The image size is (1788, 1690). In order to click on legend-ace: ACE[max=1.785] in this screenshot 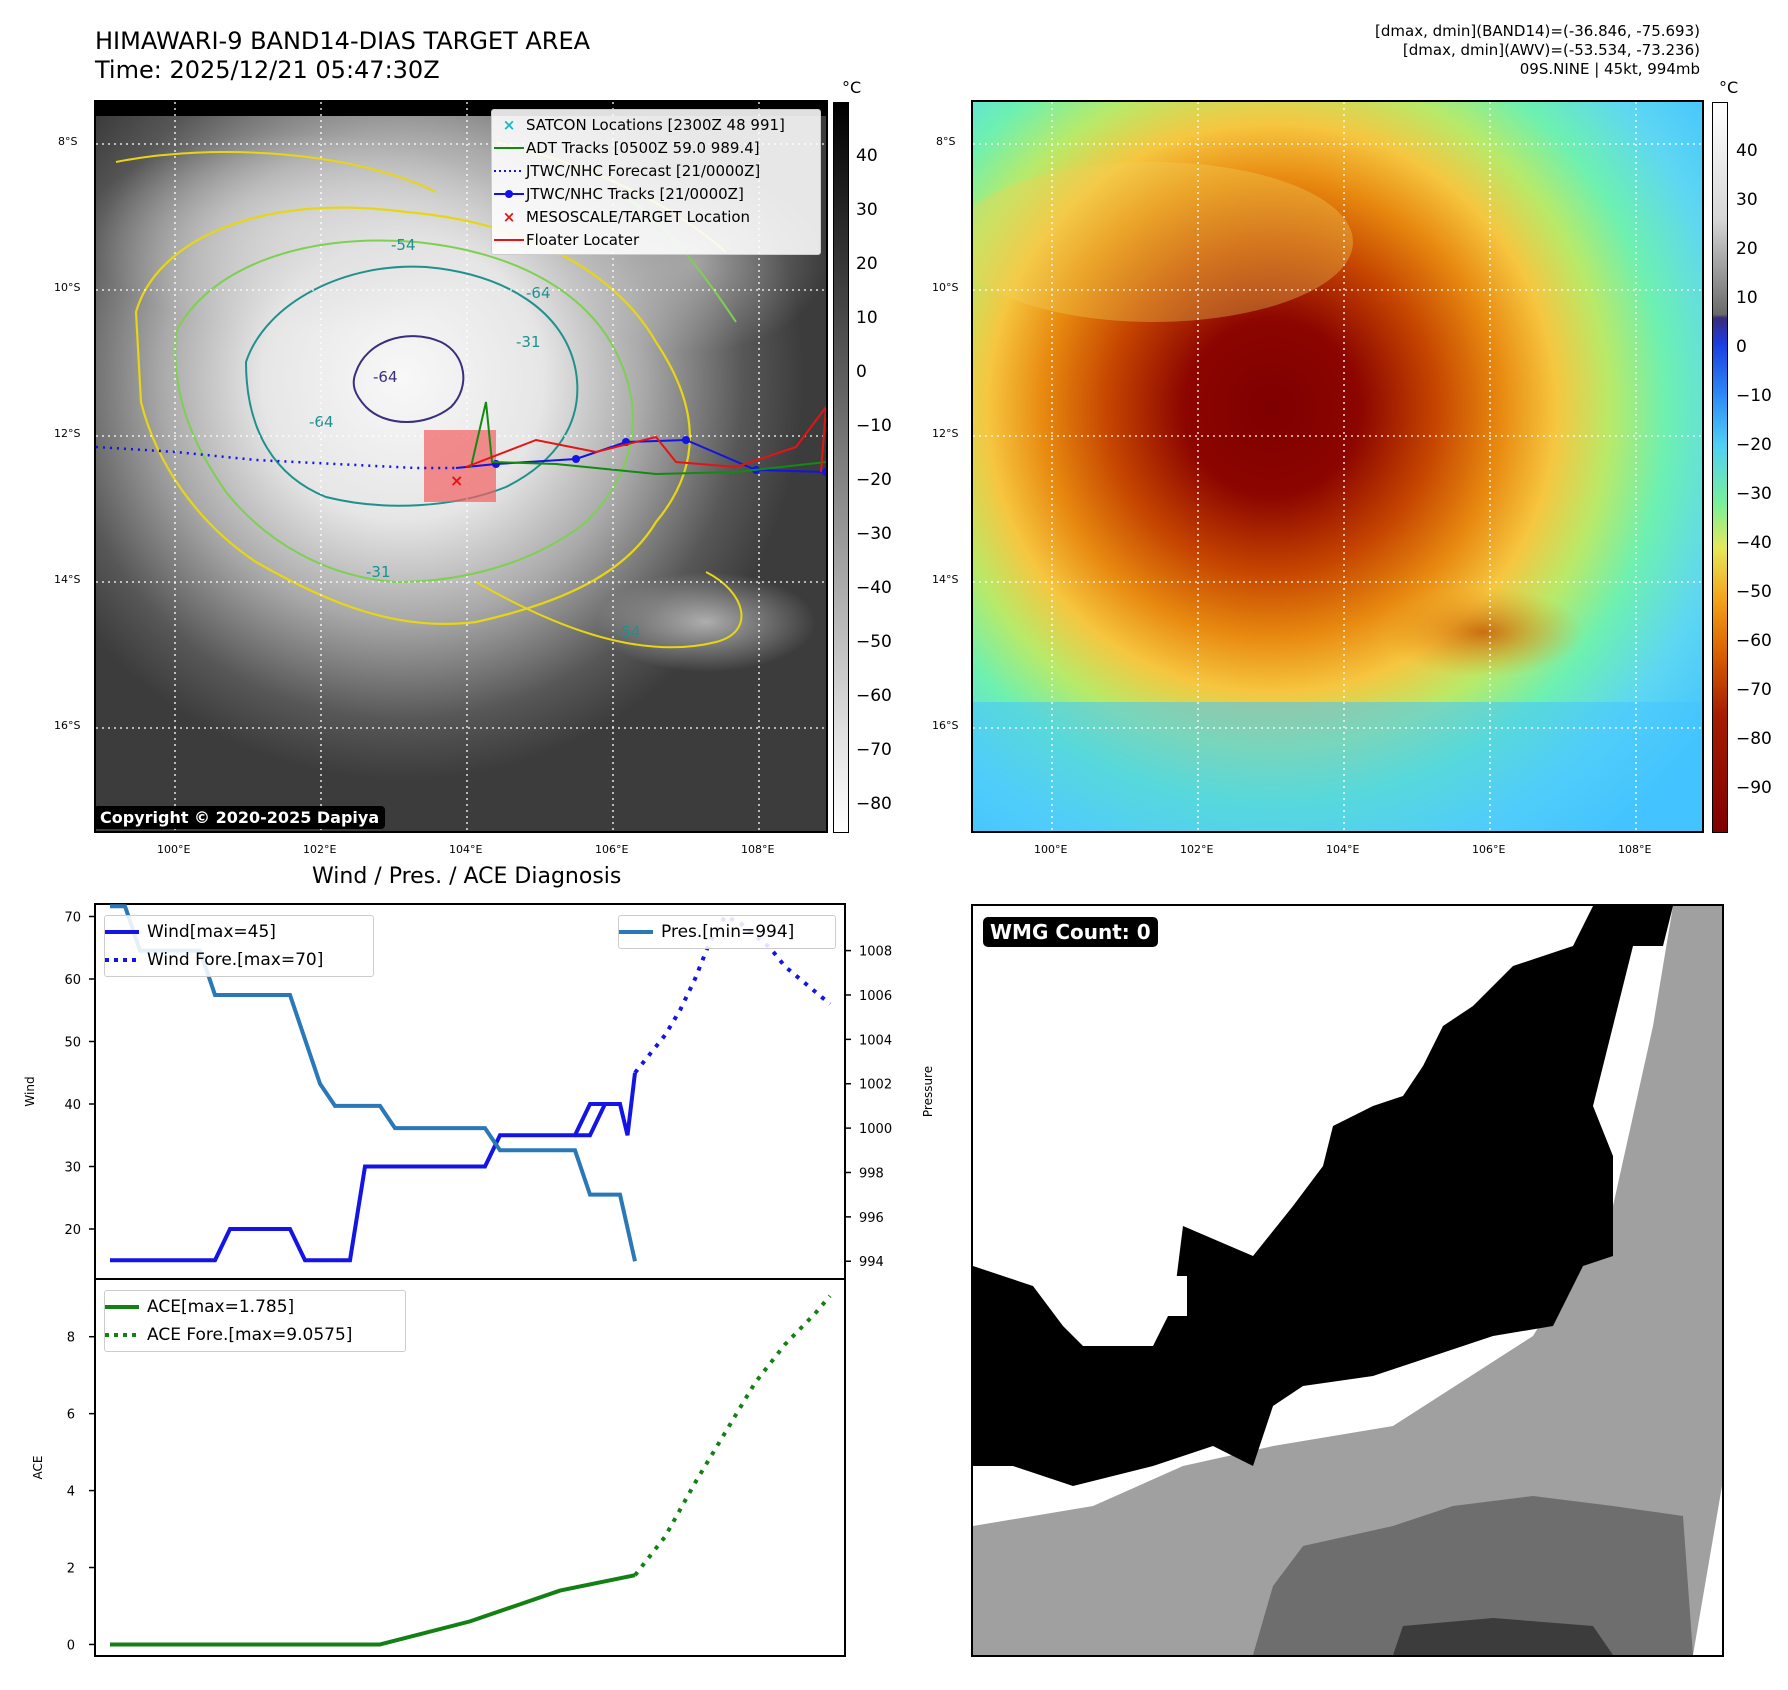, I will do `click(255, 1307)`.